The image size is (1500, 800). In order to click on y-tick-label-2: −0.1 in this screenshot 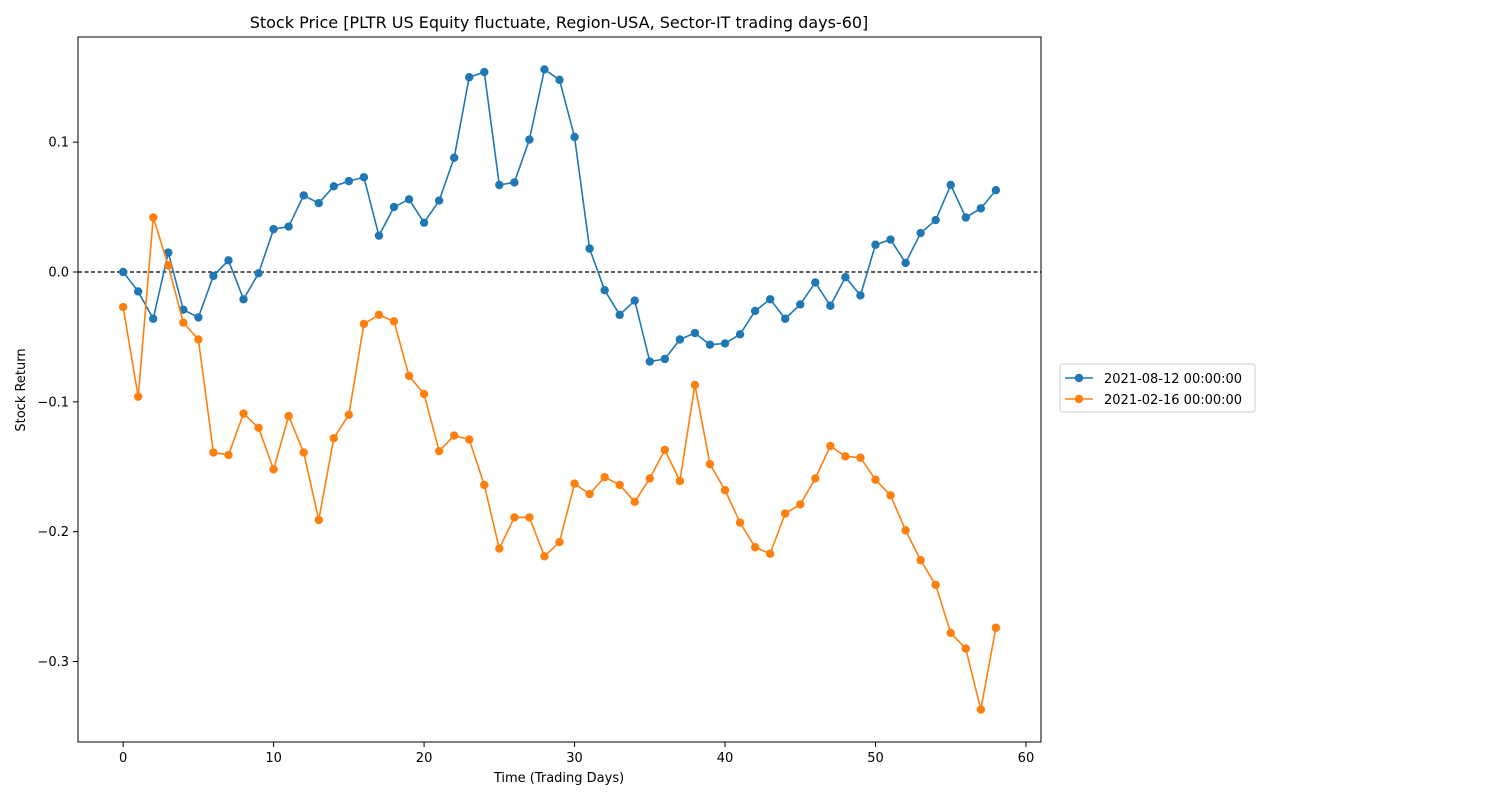, I will do `click(53, 402)`.